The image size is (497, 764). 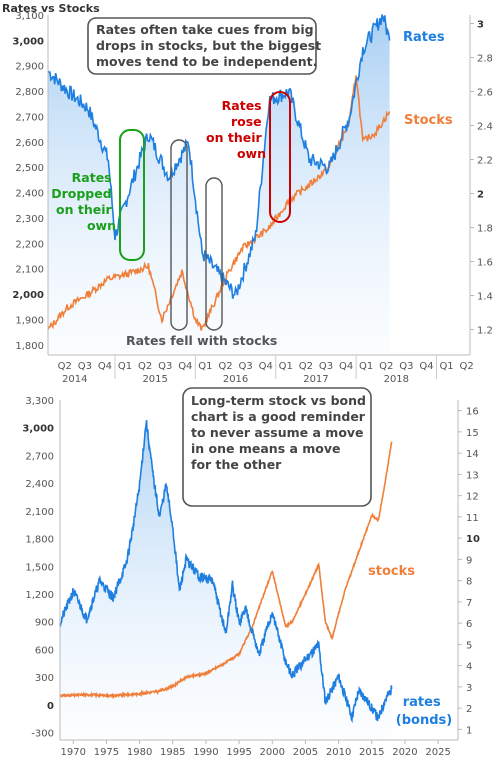 What do you see at coordinates (29, 194) in the screenshot?
I see `chart1-left-tick: 2,400` at bounding box center [29, 194].